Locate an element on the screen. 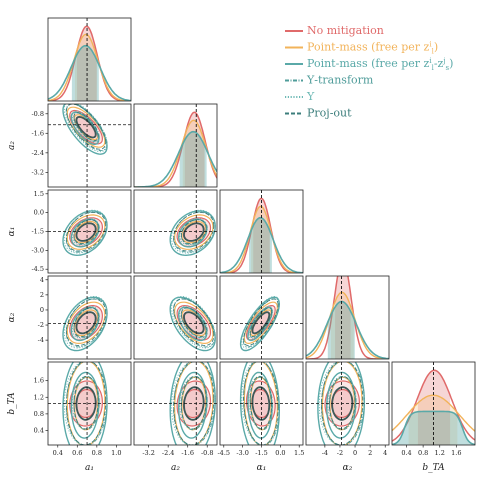 This screenshot has width=498, height=498. legend-label: Proj-out is located at coordinates (329, 113).